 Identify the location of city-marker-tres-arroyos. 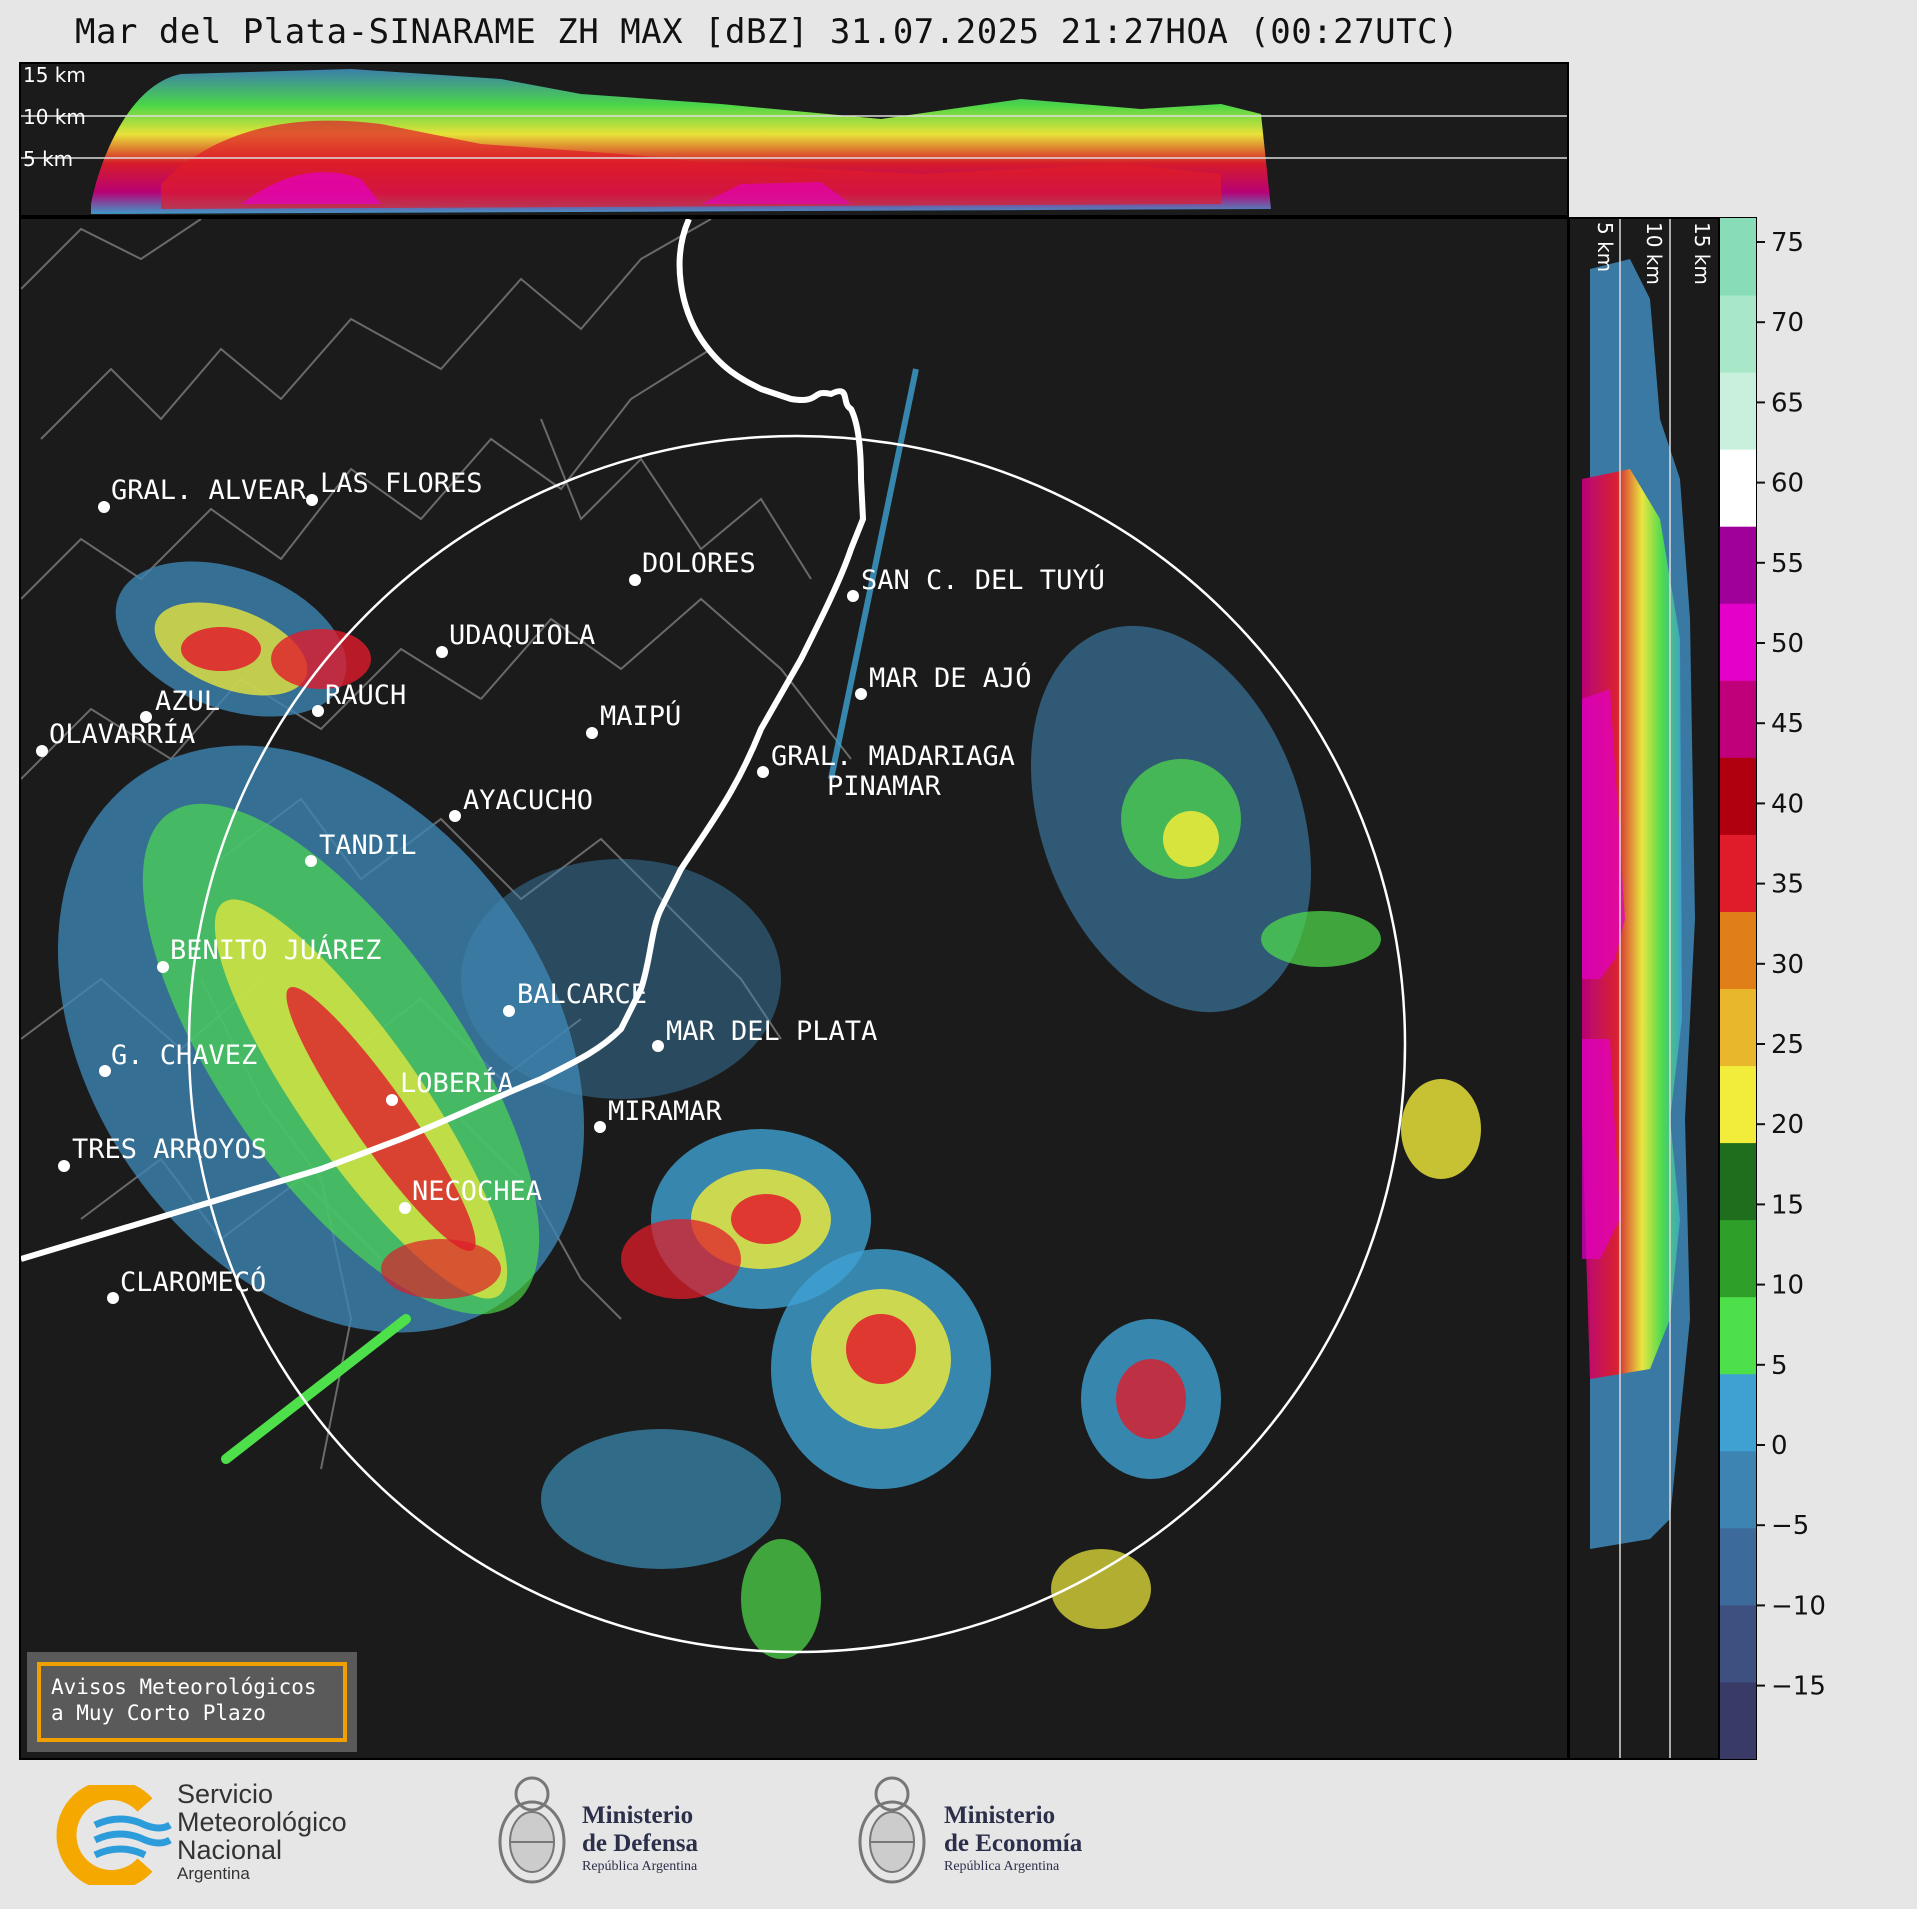
(64, 1166).